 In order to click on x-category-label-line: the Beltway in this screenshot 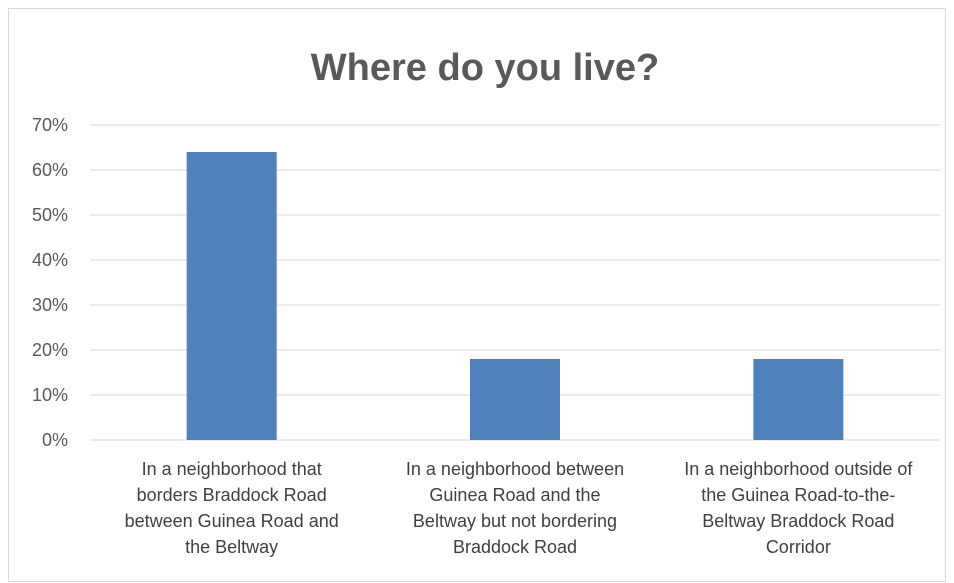, I will do `click(232, 547)`.